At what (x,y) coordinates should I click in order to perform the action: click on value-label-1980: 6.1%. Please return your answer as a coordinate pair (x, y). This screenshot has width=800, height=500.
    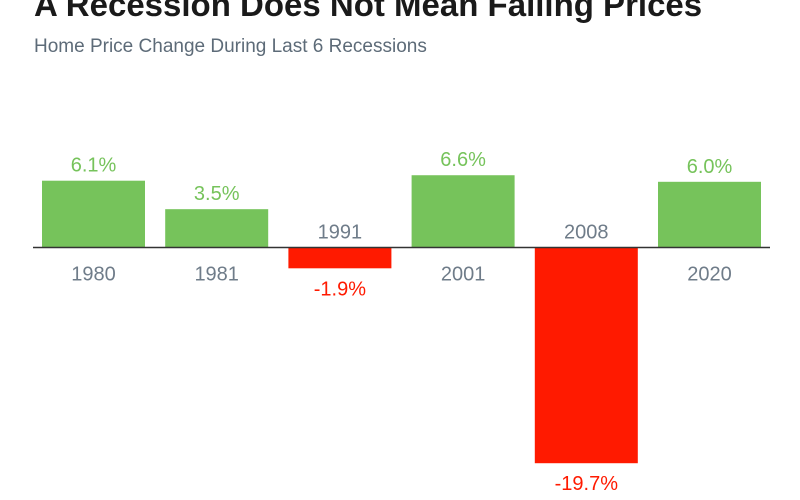
    Looking at the image, I should click on (94, 166).